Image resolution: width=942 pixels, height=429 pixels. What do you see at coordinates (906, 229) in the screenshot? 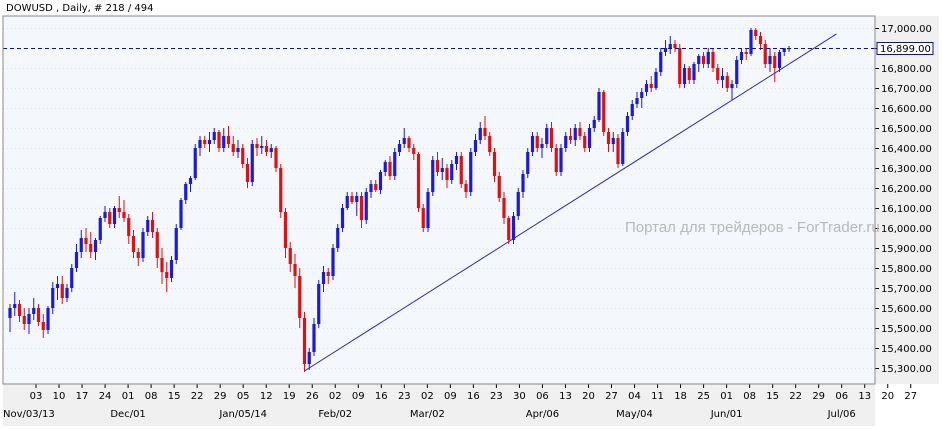
I see `y-tick-label: 16,000.00` at bounding box center [906, 229].